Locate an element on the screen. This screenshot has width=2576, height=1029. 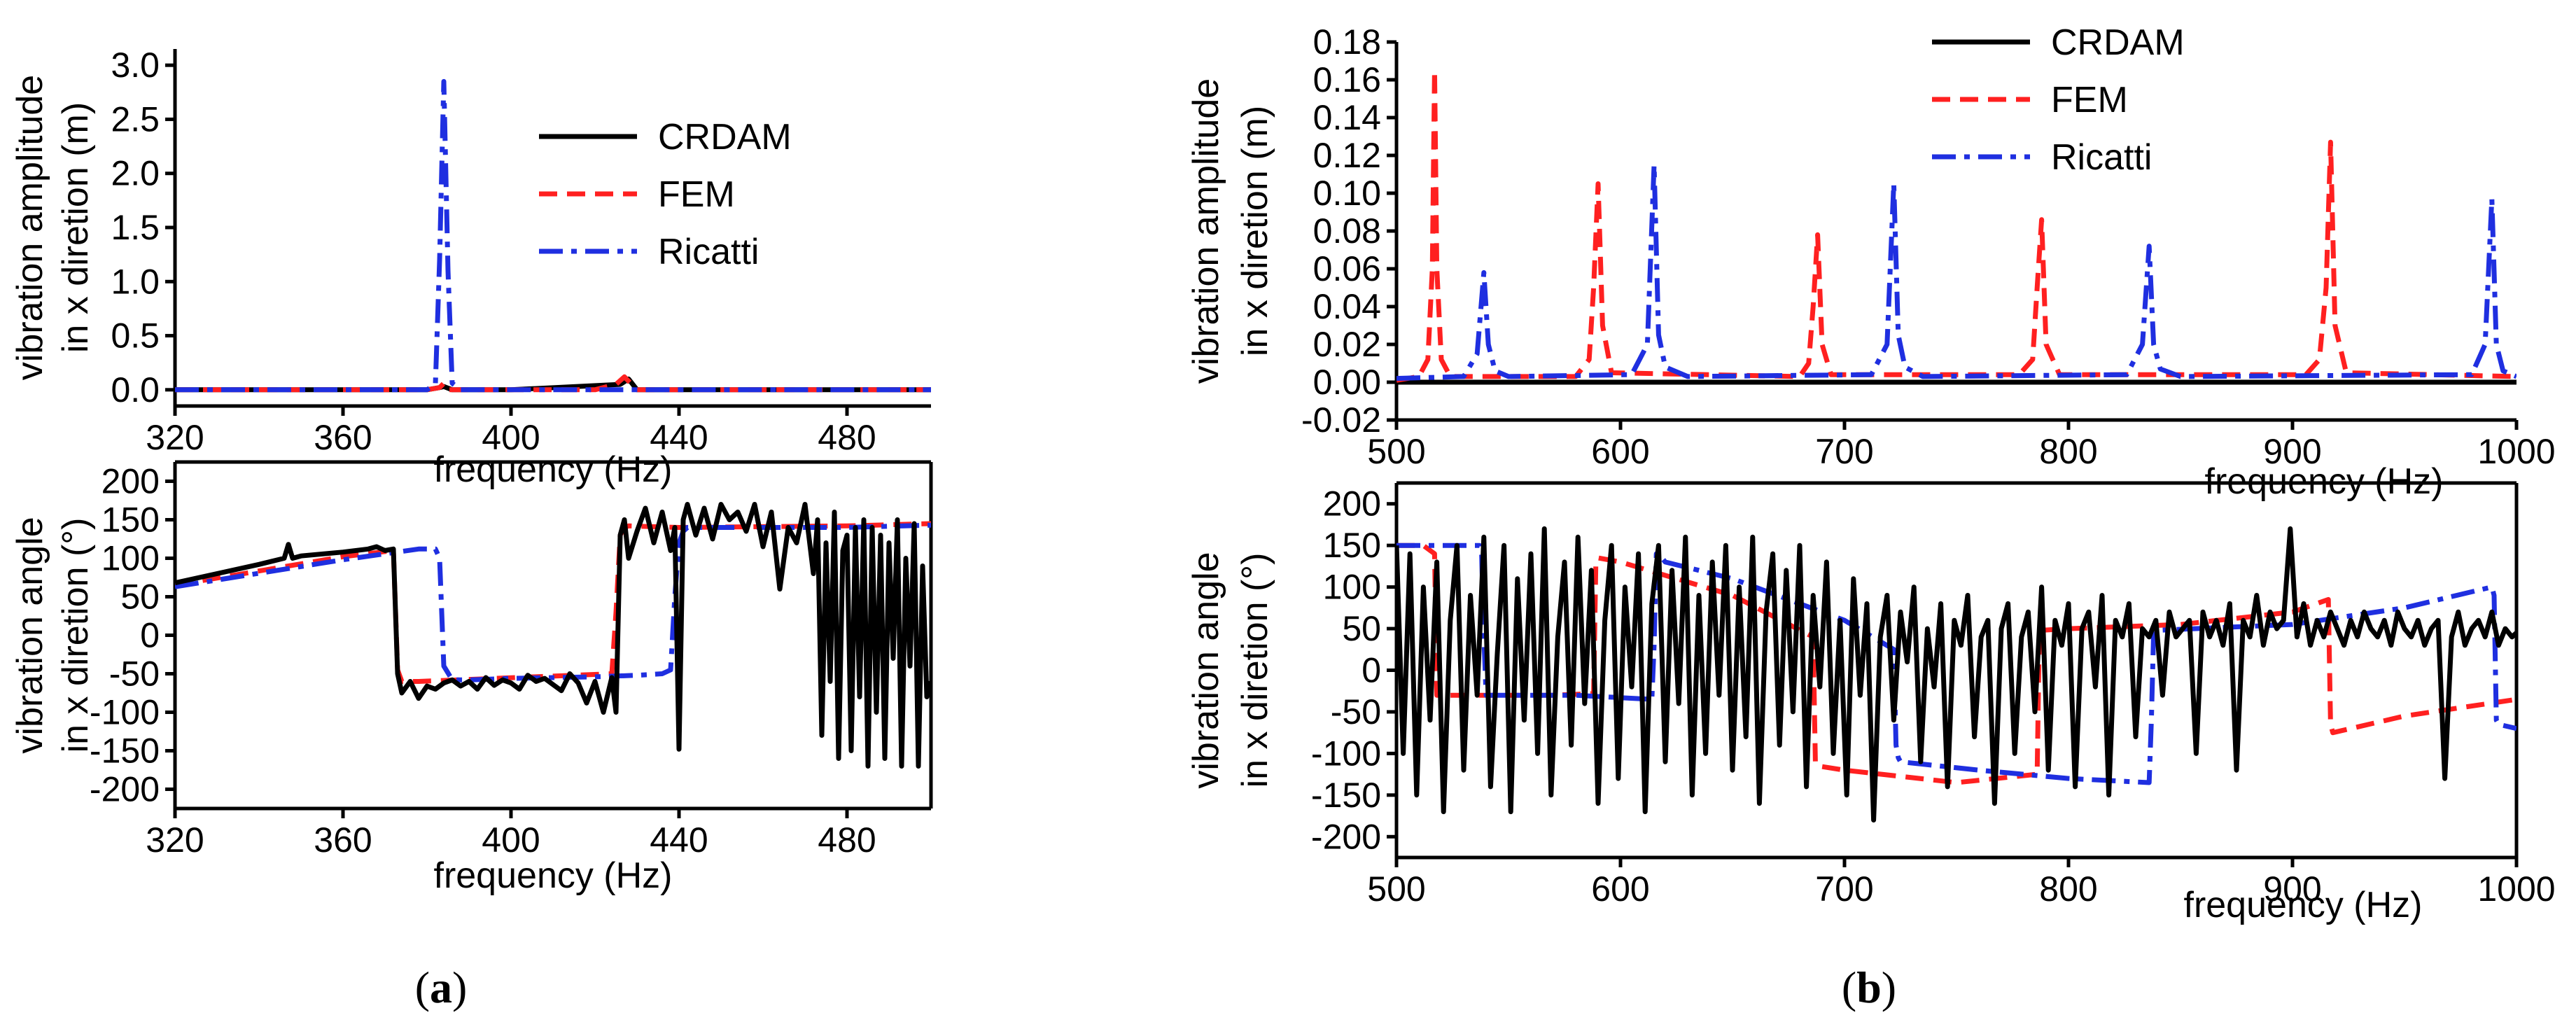
chart-a-amplitude-y-tick-label: 2.0 is located at coordinates (135, 173).